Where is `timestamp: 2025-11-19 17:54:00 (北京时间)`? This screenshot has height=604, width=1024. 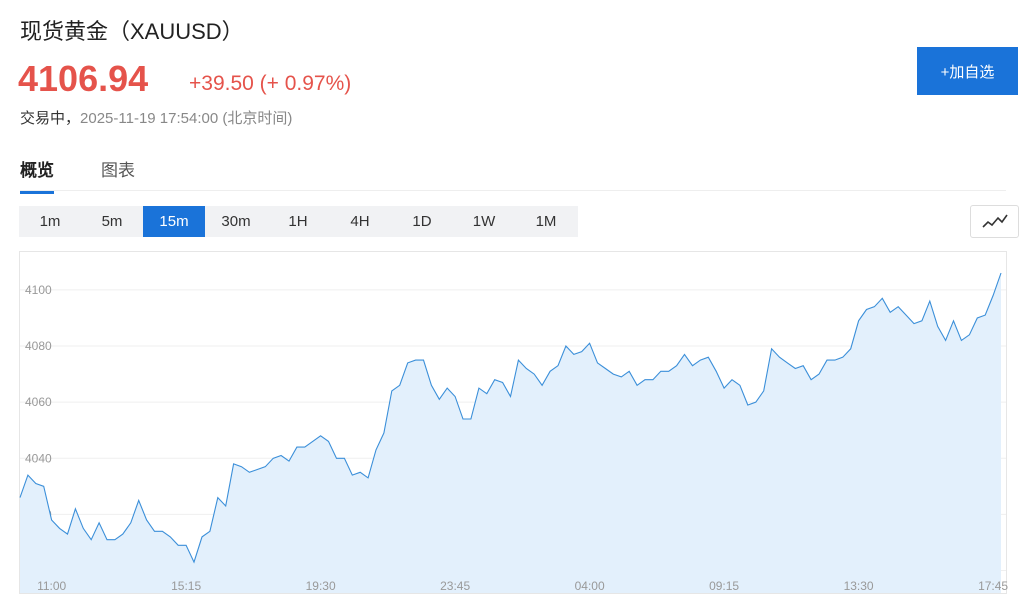 timestamp: 2025-11-19 17:54:00 (北京时间) is located at coordinates (186, 118).